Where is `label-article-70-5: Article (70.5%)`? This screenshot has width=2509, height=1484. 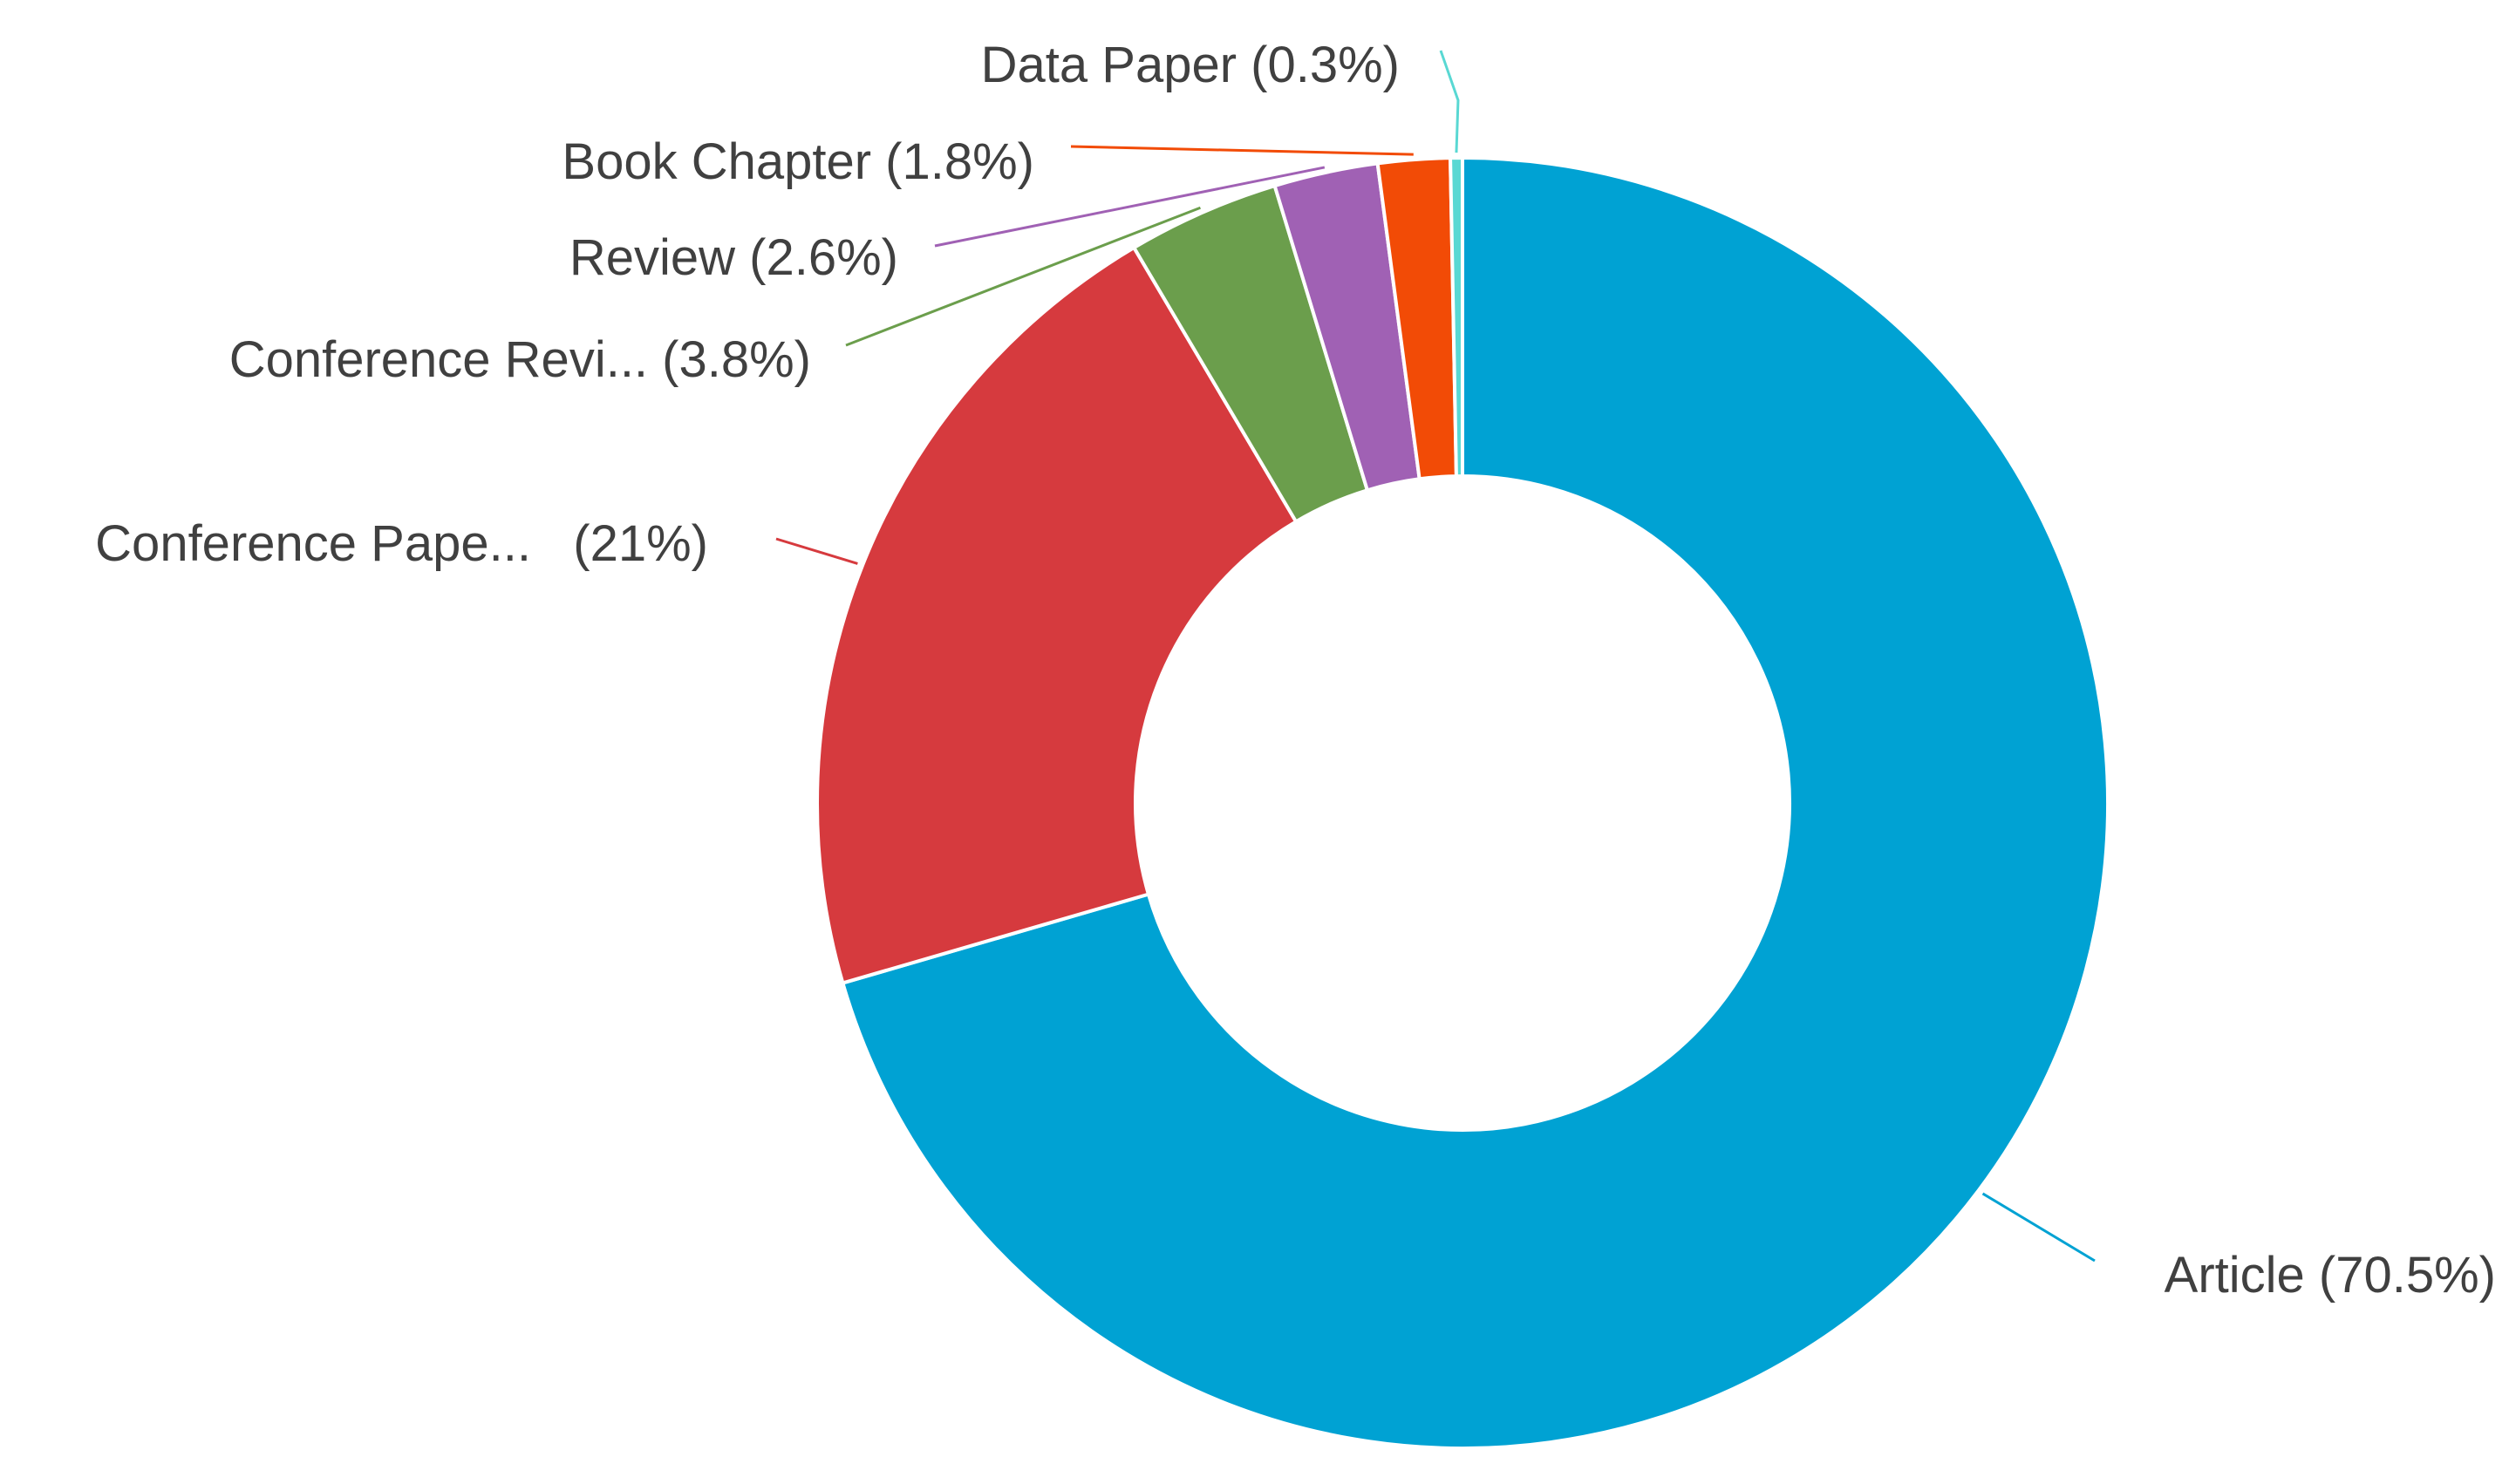
label-article-70-5: Article (70.5%) is located at coordinates (2330, 1275).